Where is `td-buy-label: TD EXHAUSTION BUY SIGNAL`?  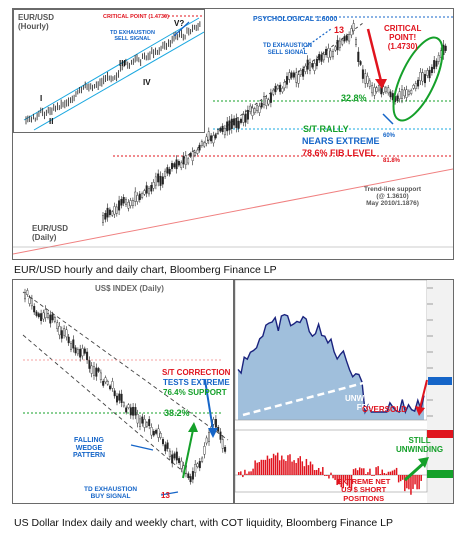 td-buy-label: TD EXHAUSTION BUY SIGNAL is located at coordinates (111, 493).